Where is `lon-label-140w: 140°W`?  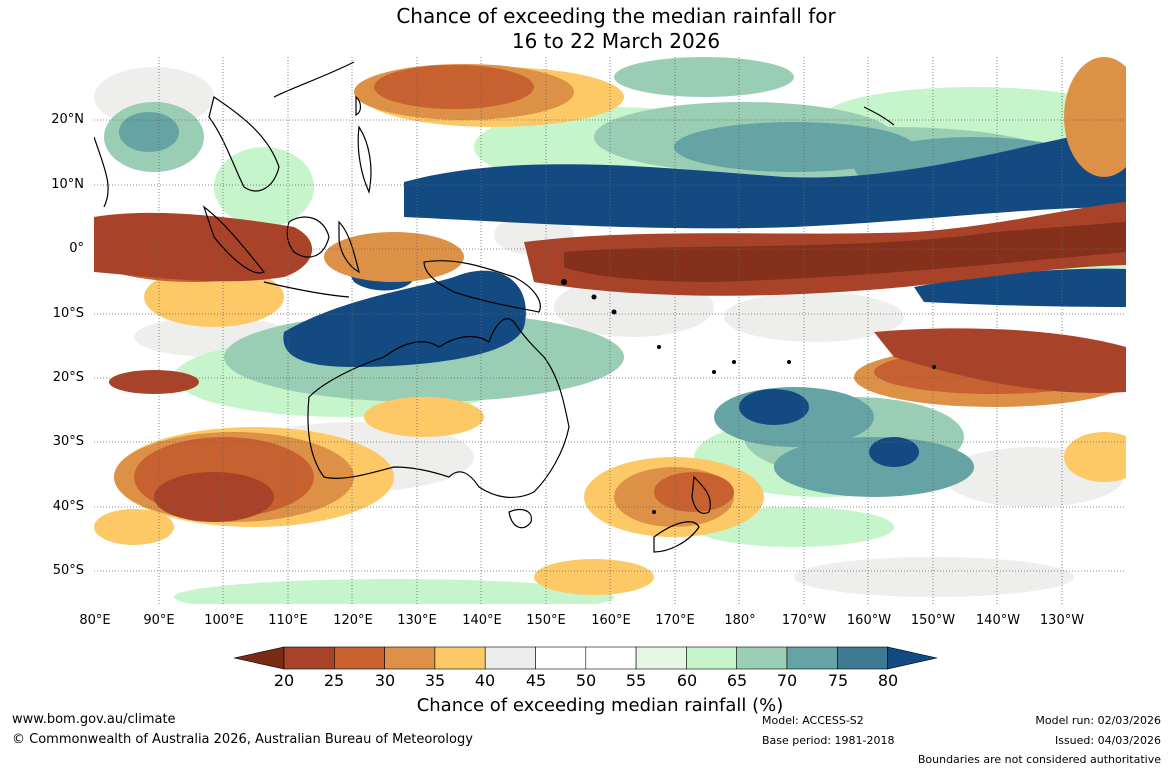 lon-label-140w: 140°W is located at coordinates (998, 620).